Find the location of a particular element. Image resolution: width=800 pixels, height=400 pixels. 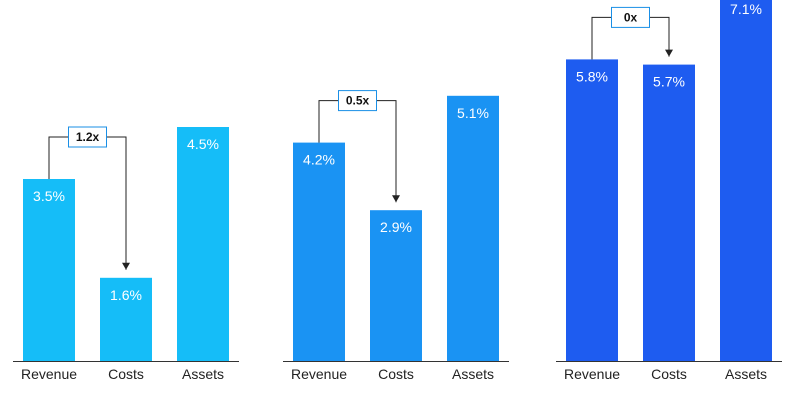

value-label-costs: 2.9% is located at coordinates (396, 227).